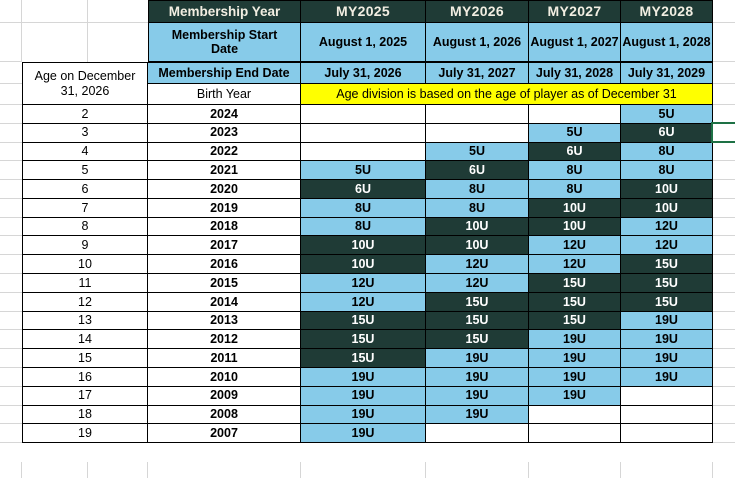 The image size is (735, 478). I want to click on birth-year-cell: 2022, so click(224, 152).